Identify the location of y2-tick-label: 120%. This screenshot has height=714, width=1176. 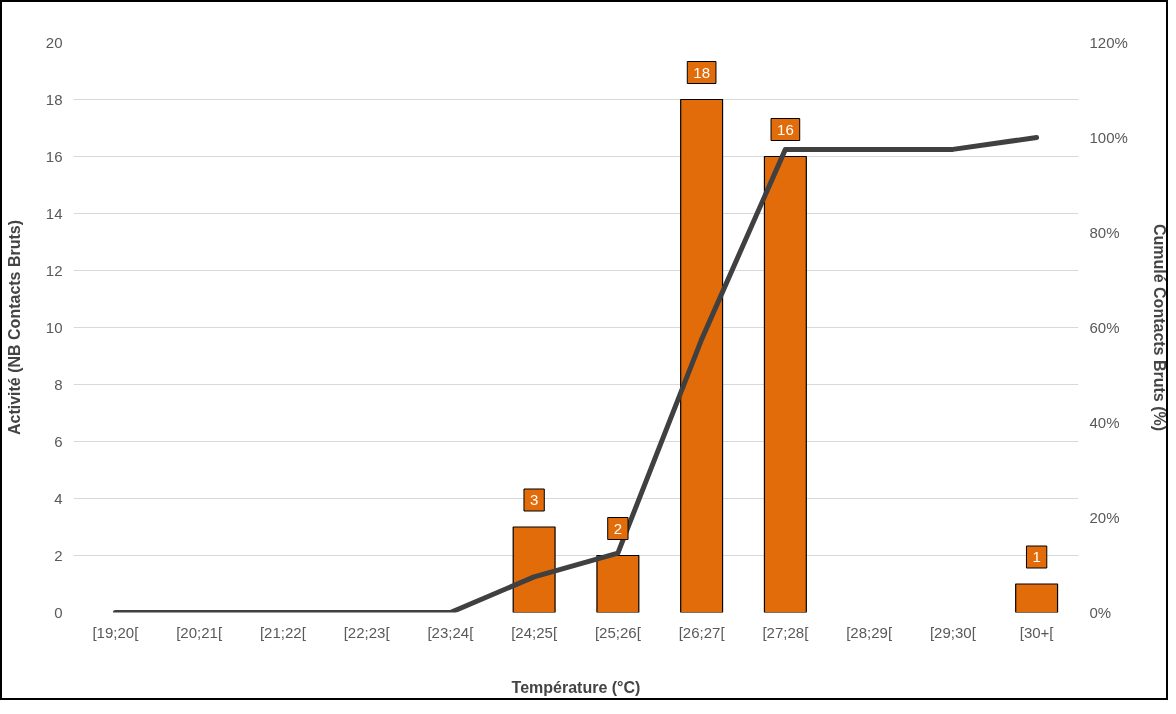
(1108, 42).